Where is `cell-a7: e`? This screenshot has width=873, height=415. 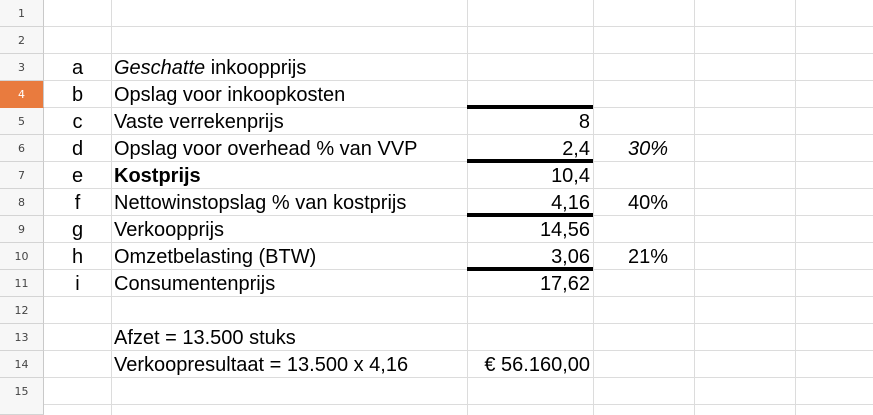
cell-a7: e is located at coordinates (77, 176).